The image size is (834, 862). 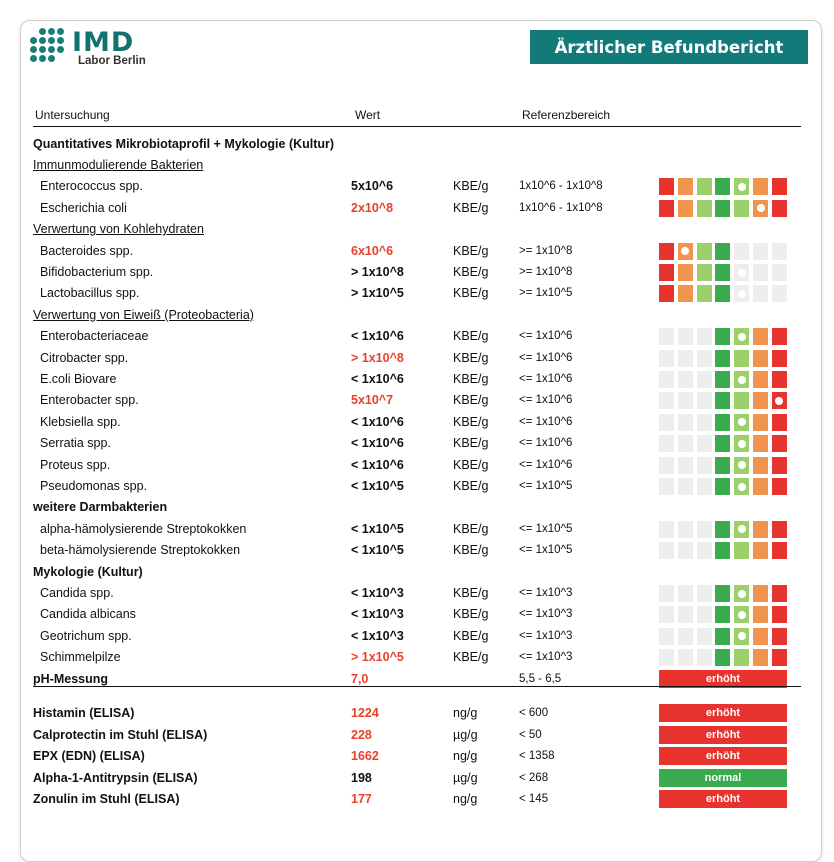 I want to click on test-name: Citrobacter spp., so click(x=84, y=357).